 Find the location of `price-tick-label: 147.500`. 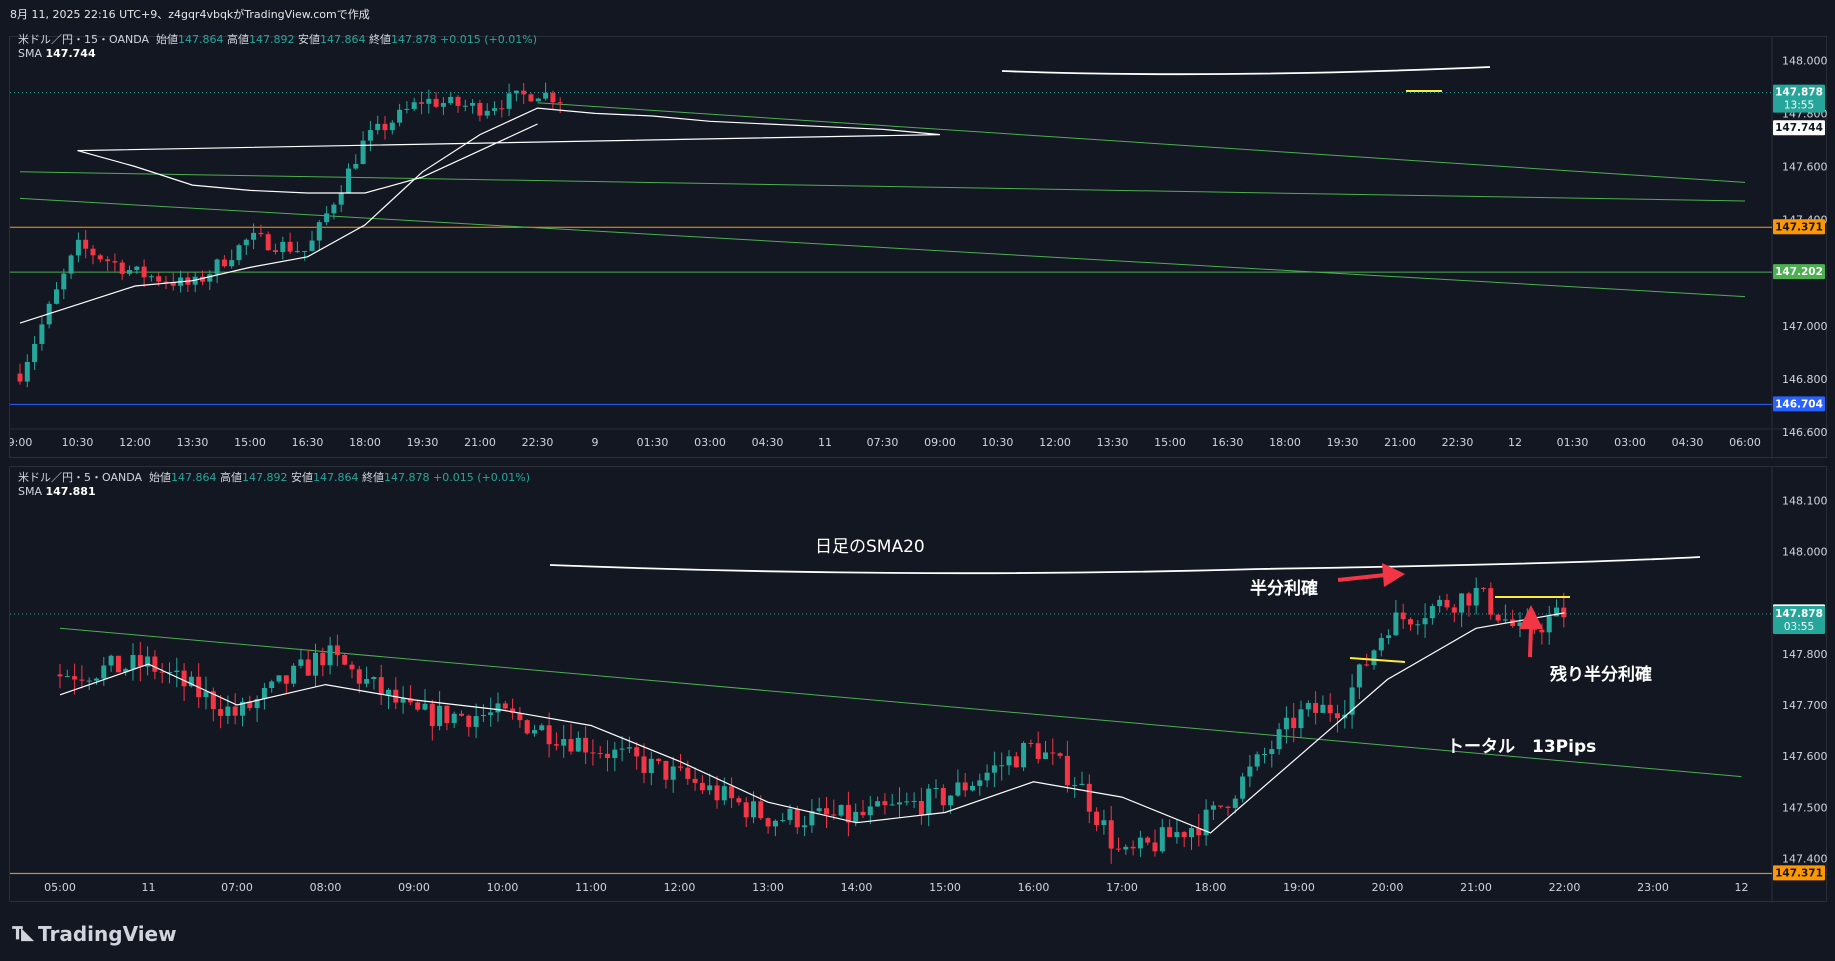

price-tick-label: 147.500 is located at coordinates (1805, 807).